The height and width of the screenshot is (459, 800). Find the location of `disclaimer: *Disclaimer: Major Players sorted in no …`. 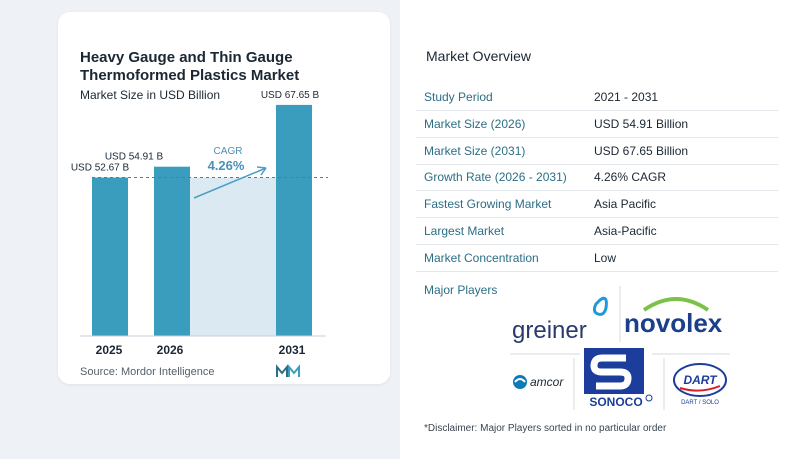

disclaimer: *Disclaimer: Major Players sorted in no … is located at coordinates (545, 428).